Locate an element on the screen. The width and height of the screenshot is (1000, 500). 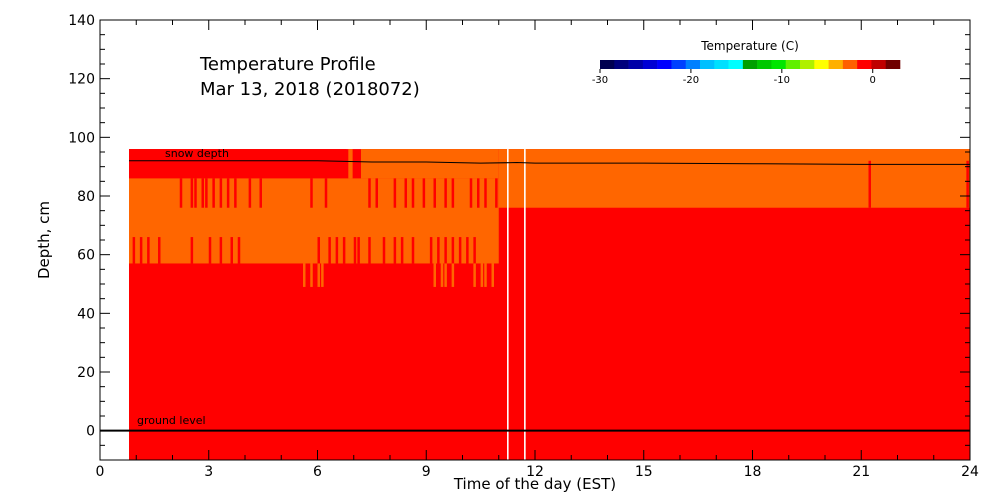
y-tick-label: 20 is located at coordinates (86, 373).